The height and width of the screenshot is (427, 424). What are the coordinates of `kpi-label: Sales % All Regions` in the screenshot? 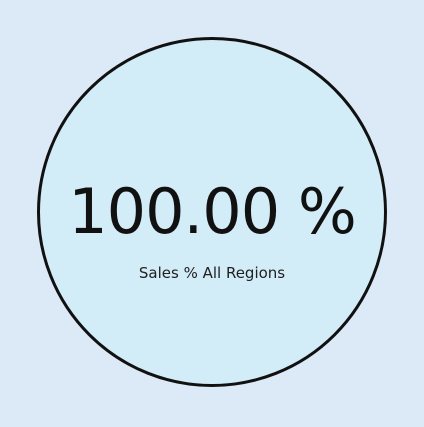 It's located at (212, 273).